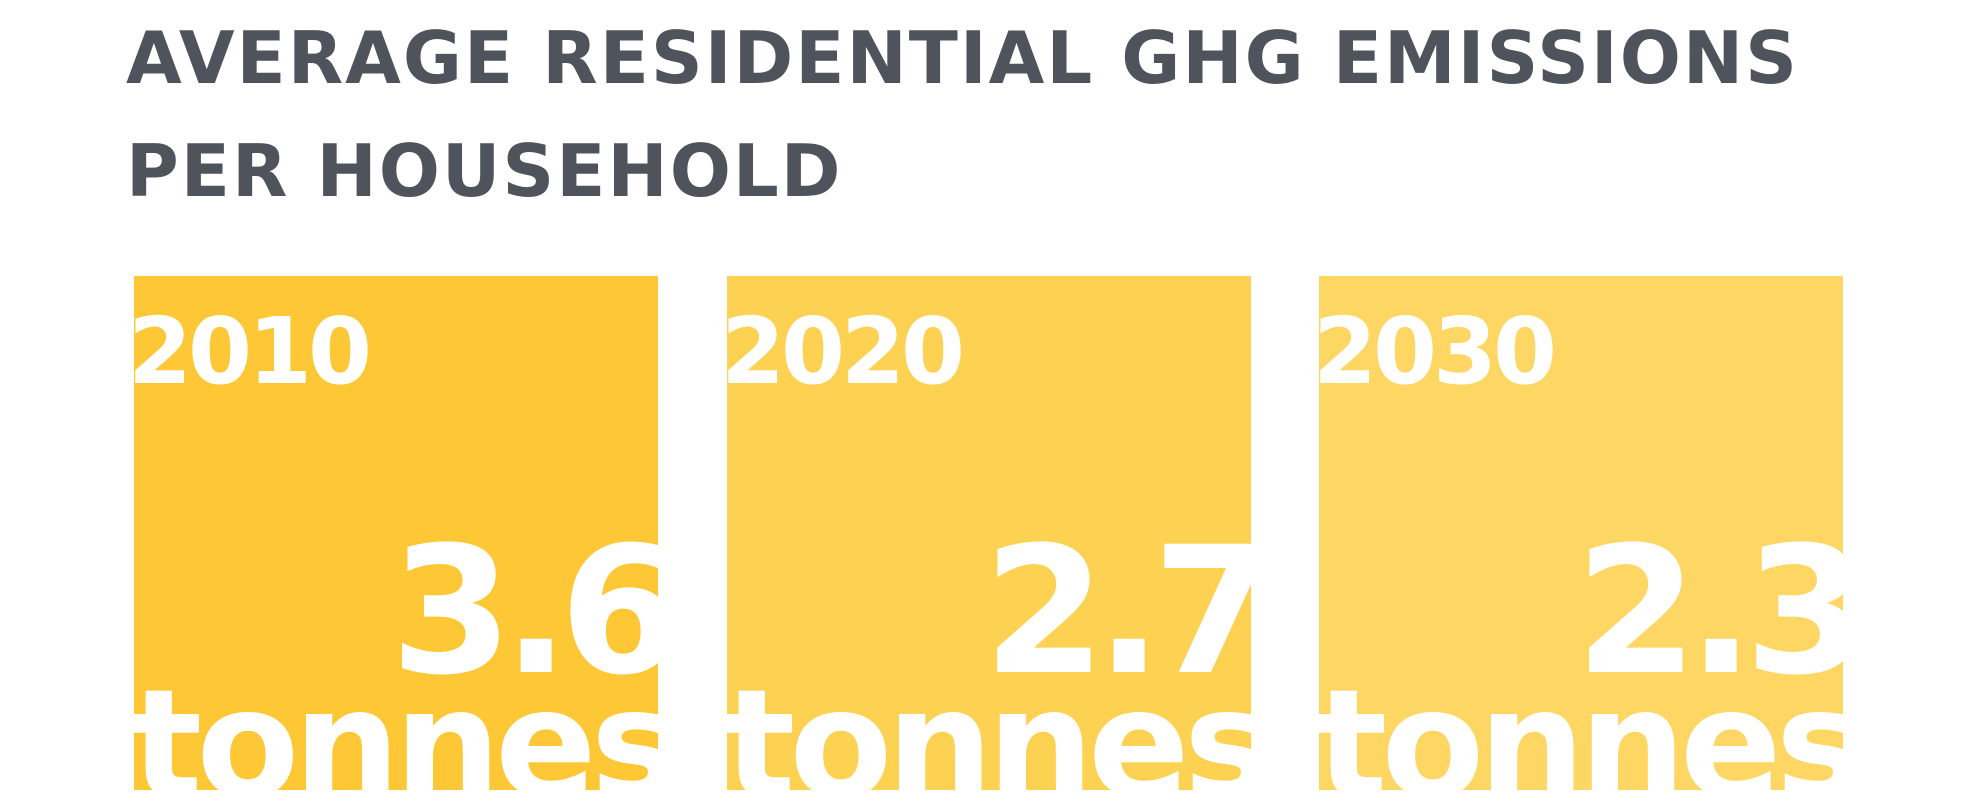  What do you see at coordinates (524, 611) in the screenshot?
I see `emission-value: 3.6` at bounding box center [524, 611].